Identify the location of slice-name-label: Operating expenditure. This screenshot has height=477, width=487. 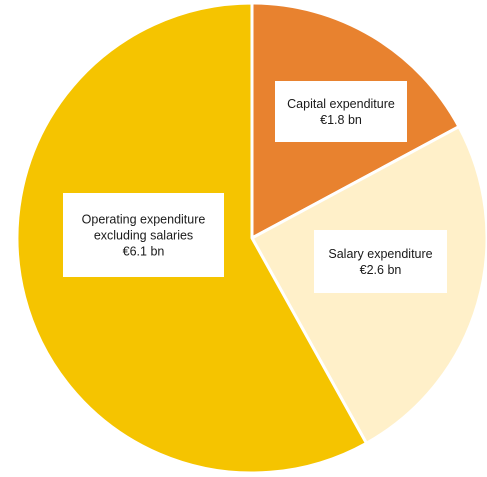
(144, 220).